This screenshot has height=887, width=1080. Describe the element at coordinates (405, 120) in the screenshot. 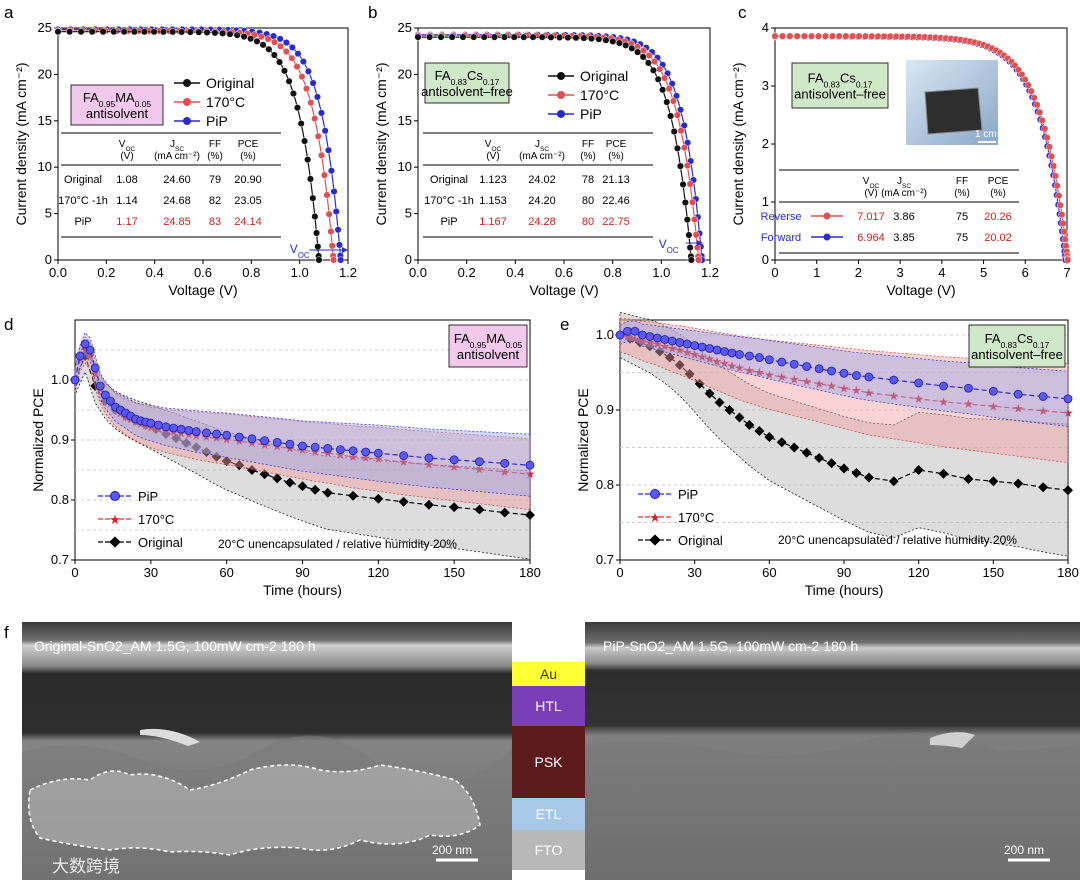

I see `y-tick-label: 15` at that location.